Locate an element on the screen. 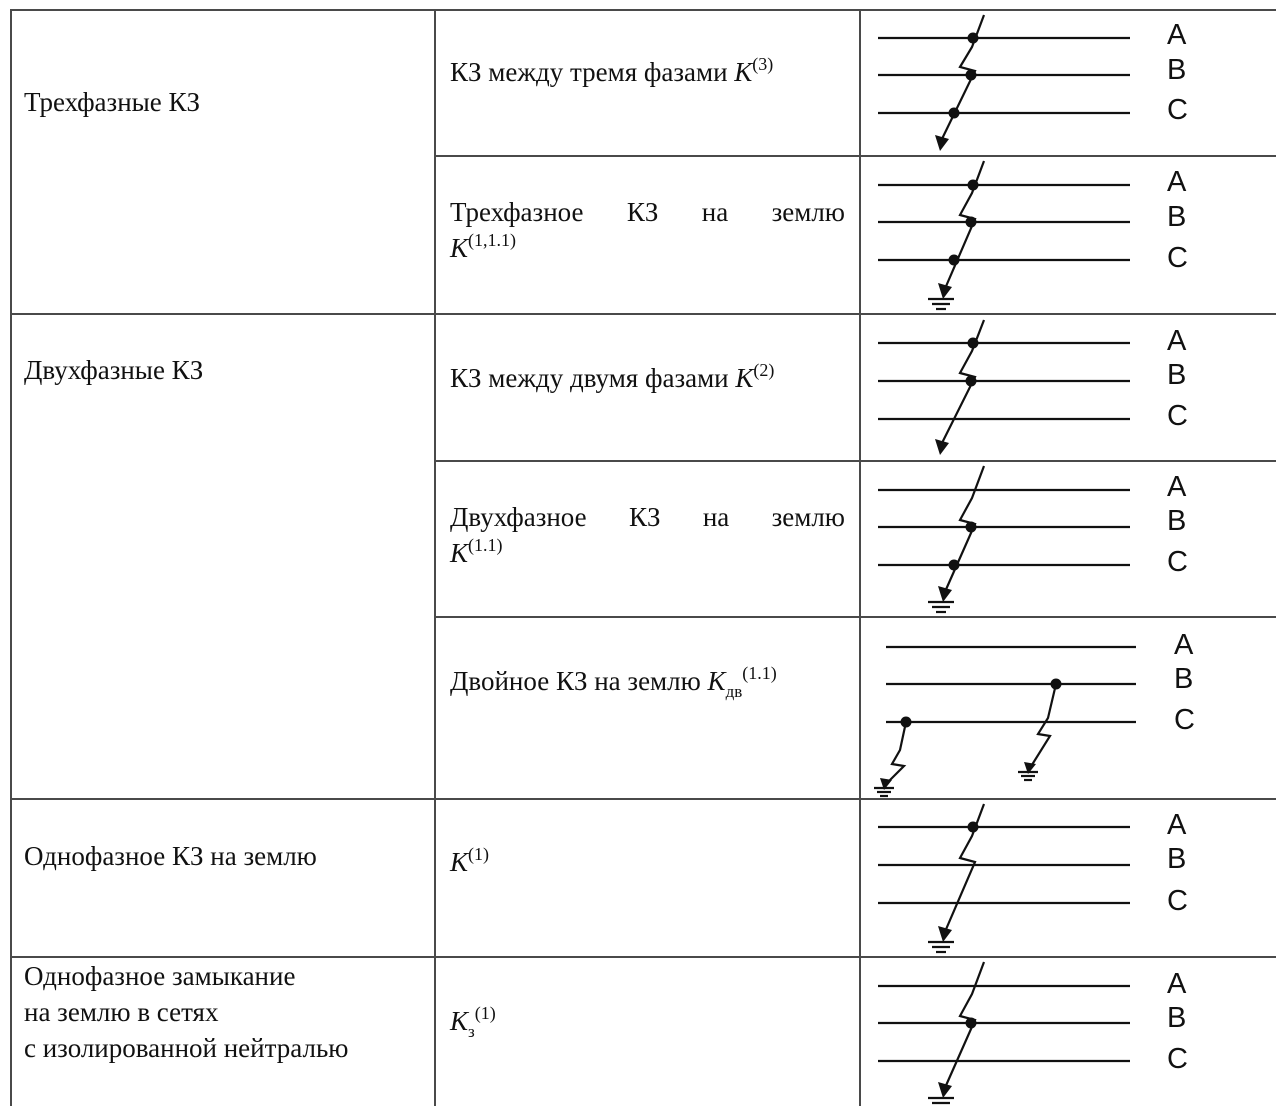 This screenshot has height=1106, width=1276. diagram-double-ground: A B C is located at coordinates (1069, 708).